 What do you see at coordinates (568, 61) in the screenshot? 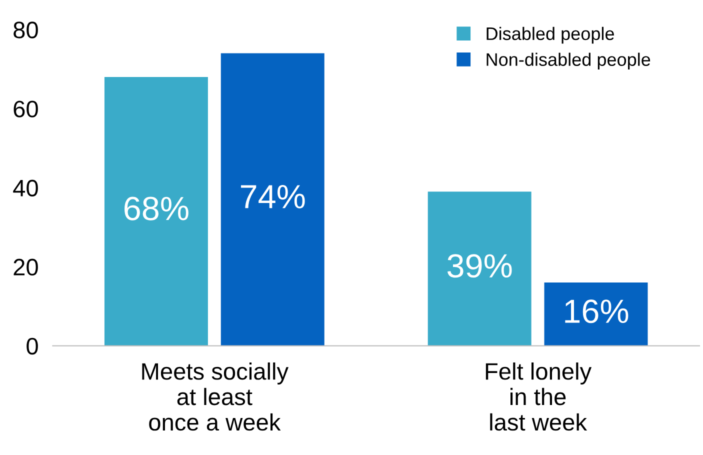
I see `legend-label: Non-disabled people` at bounding box center [568, 61].